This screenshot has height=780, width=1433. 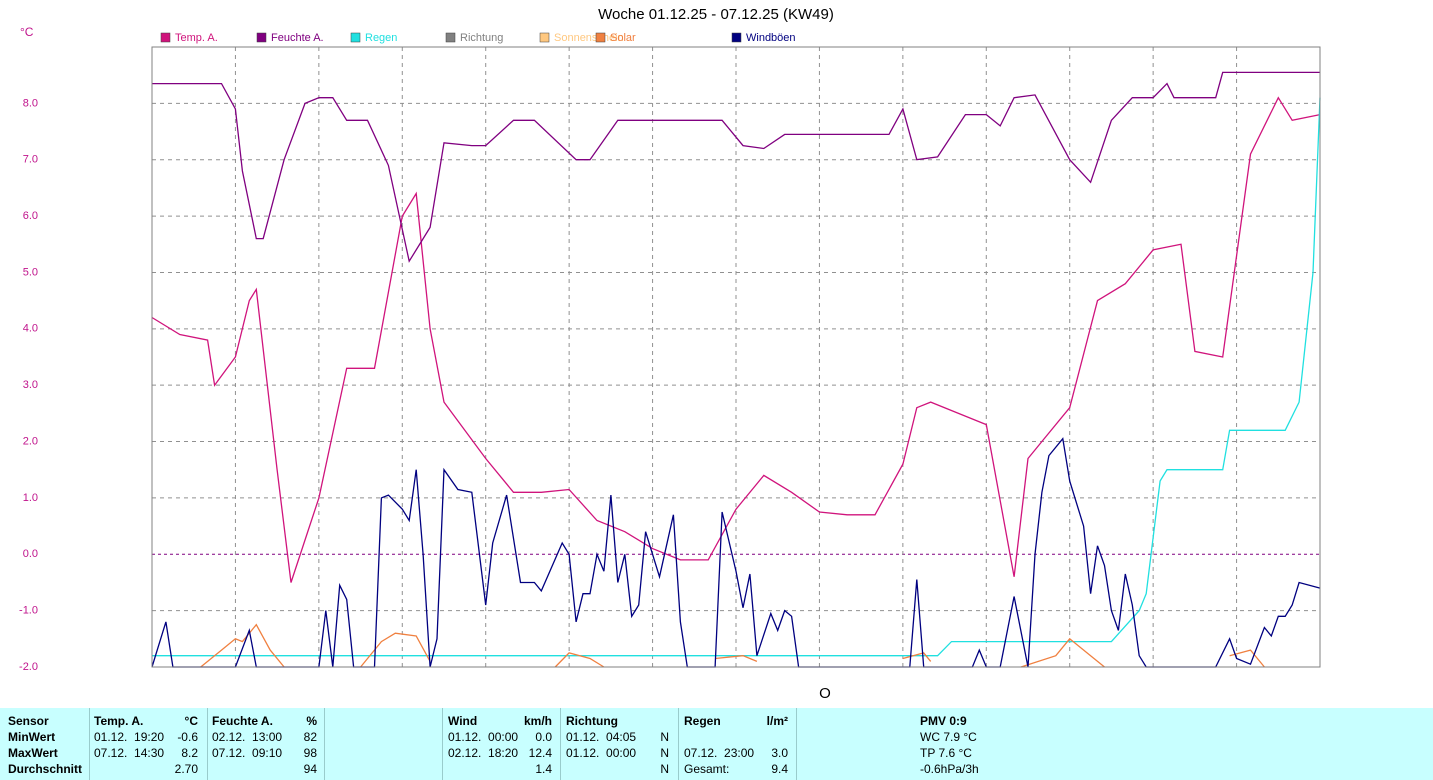 I want to click on y-tick-label: -2.0, so click(x=28, y=667).